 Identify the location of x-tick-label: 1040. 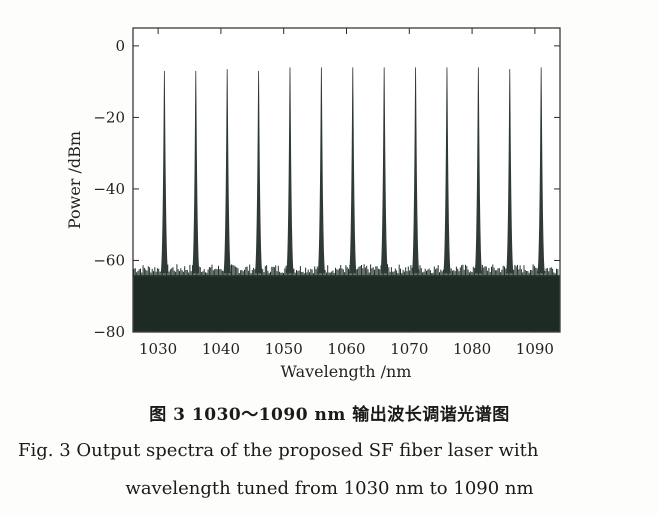
(221, 349).